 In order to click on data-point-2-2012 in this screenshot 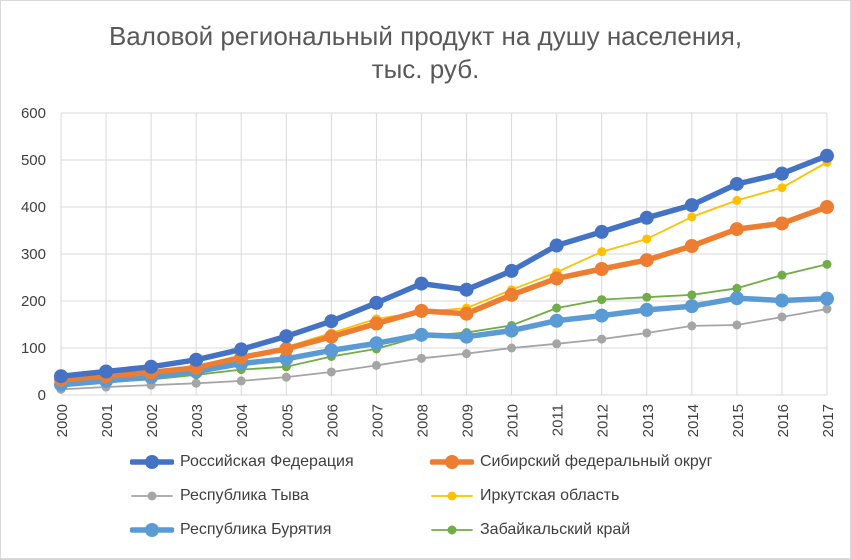, I will do `click(602, 339)`.